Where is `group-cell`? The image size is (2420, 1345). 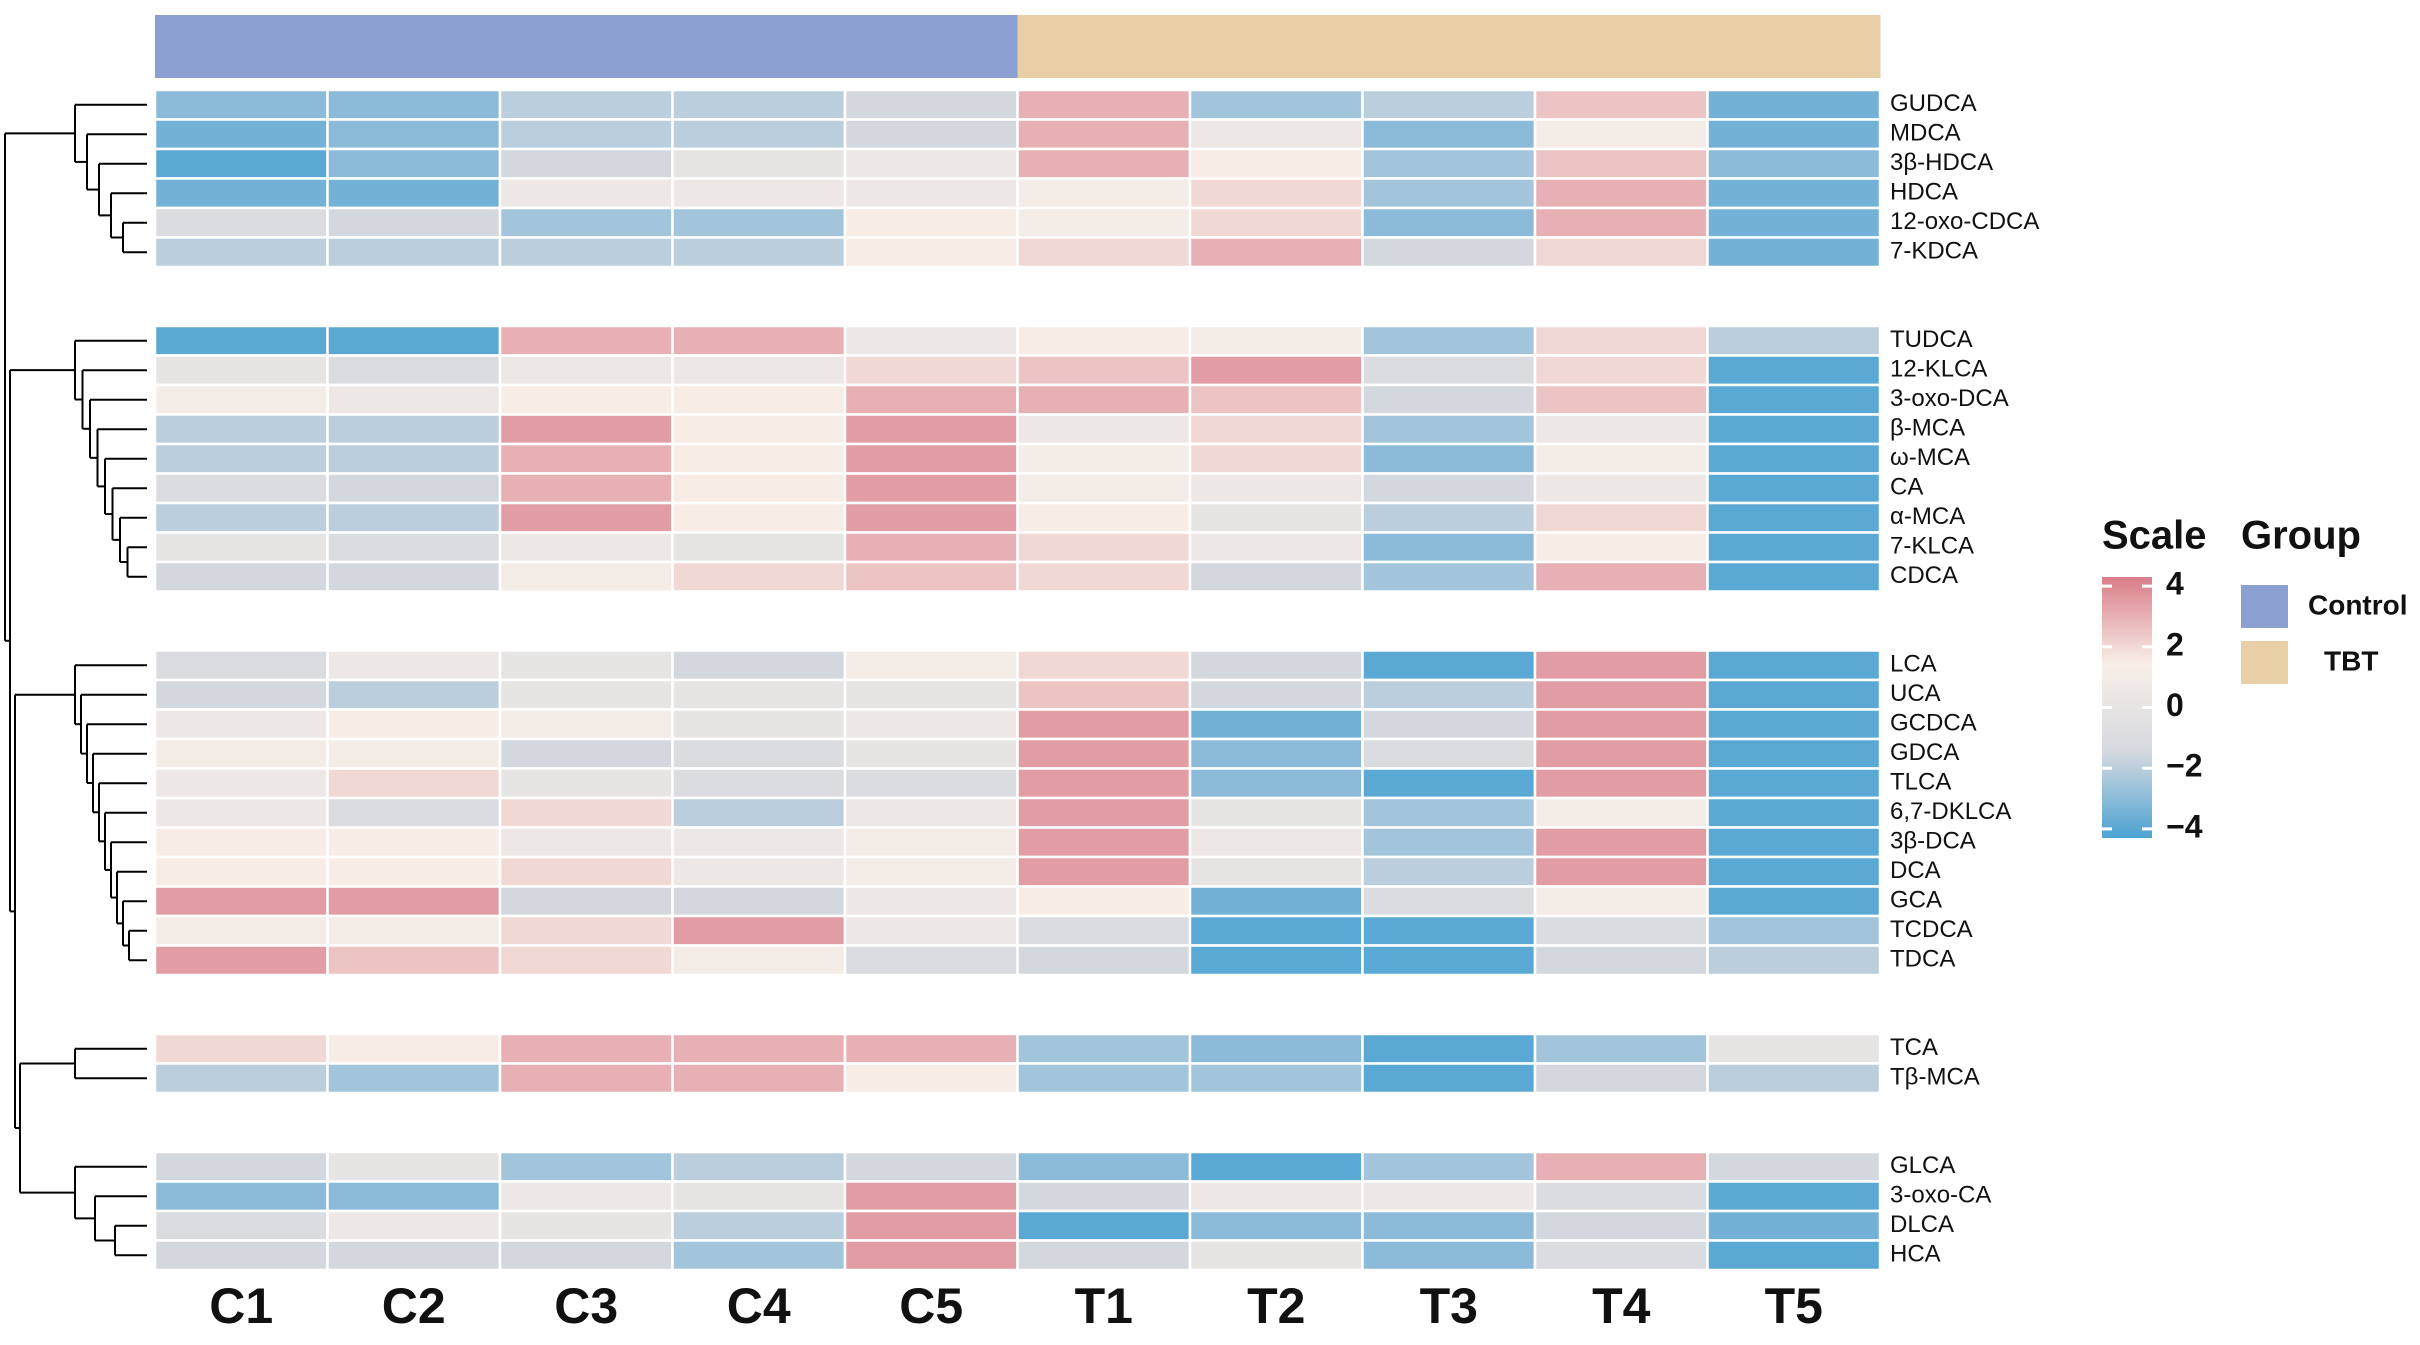 group-cell is located at coordinates (931, 46).